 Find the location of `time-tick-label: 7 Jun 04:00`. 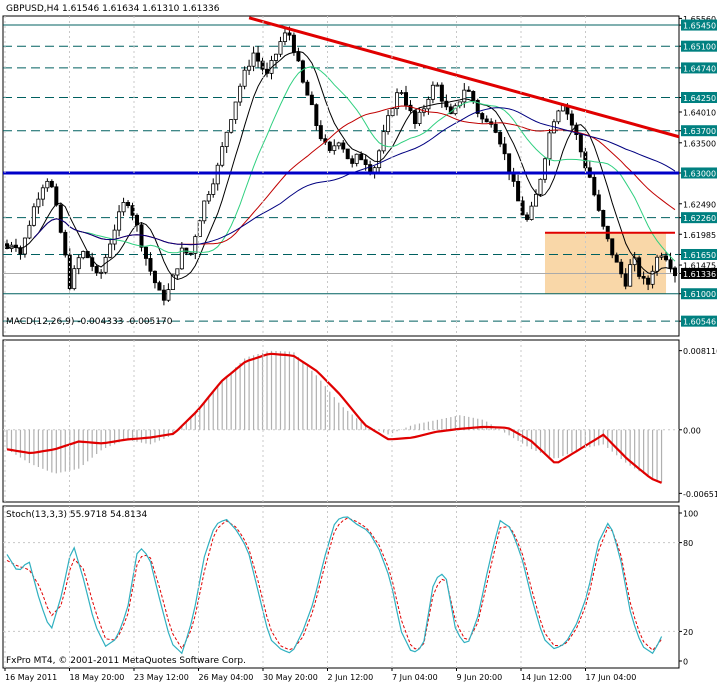

time-tick-label: 7 Jun 04:00 is located at coordinates (415, 677).